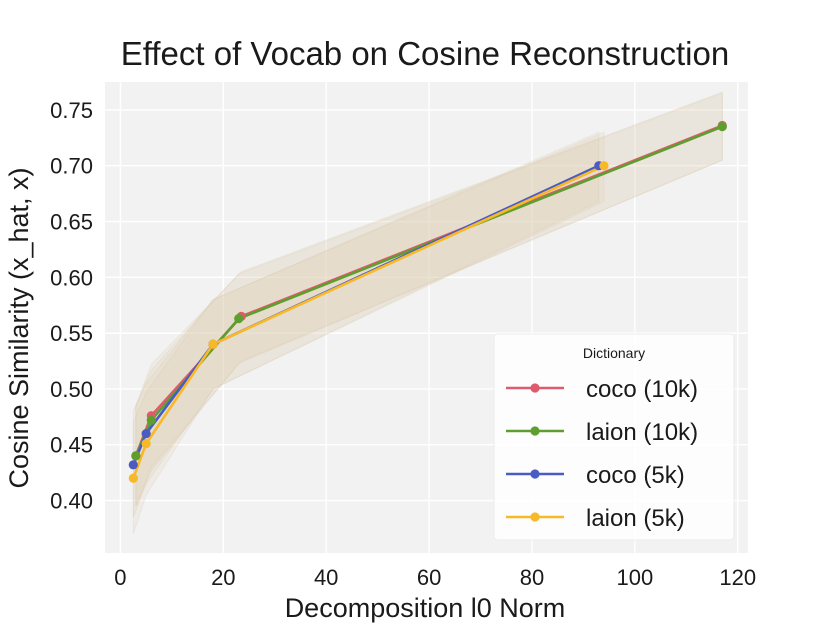  What do you see at coordinates (71, 110) in the screenshot?
I see `y-tick-label: 0.75` at bounding box center [71, 110].